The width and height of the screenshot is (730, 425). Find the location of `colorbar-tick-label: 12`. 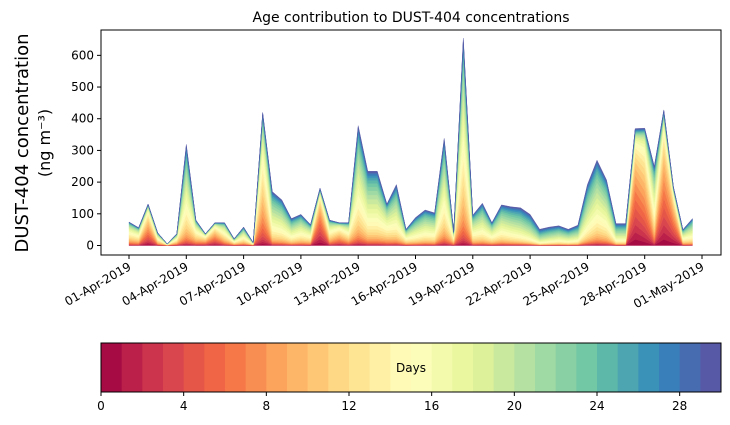

colorbar-tick-label: 12 is located at coordinates (348, 406).